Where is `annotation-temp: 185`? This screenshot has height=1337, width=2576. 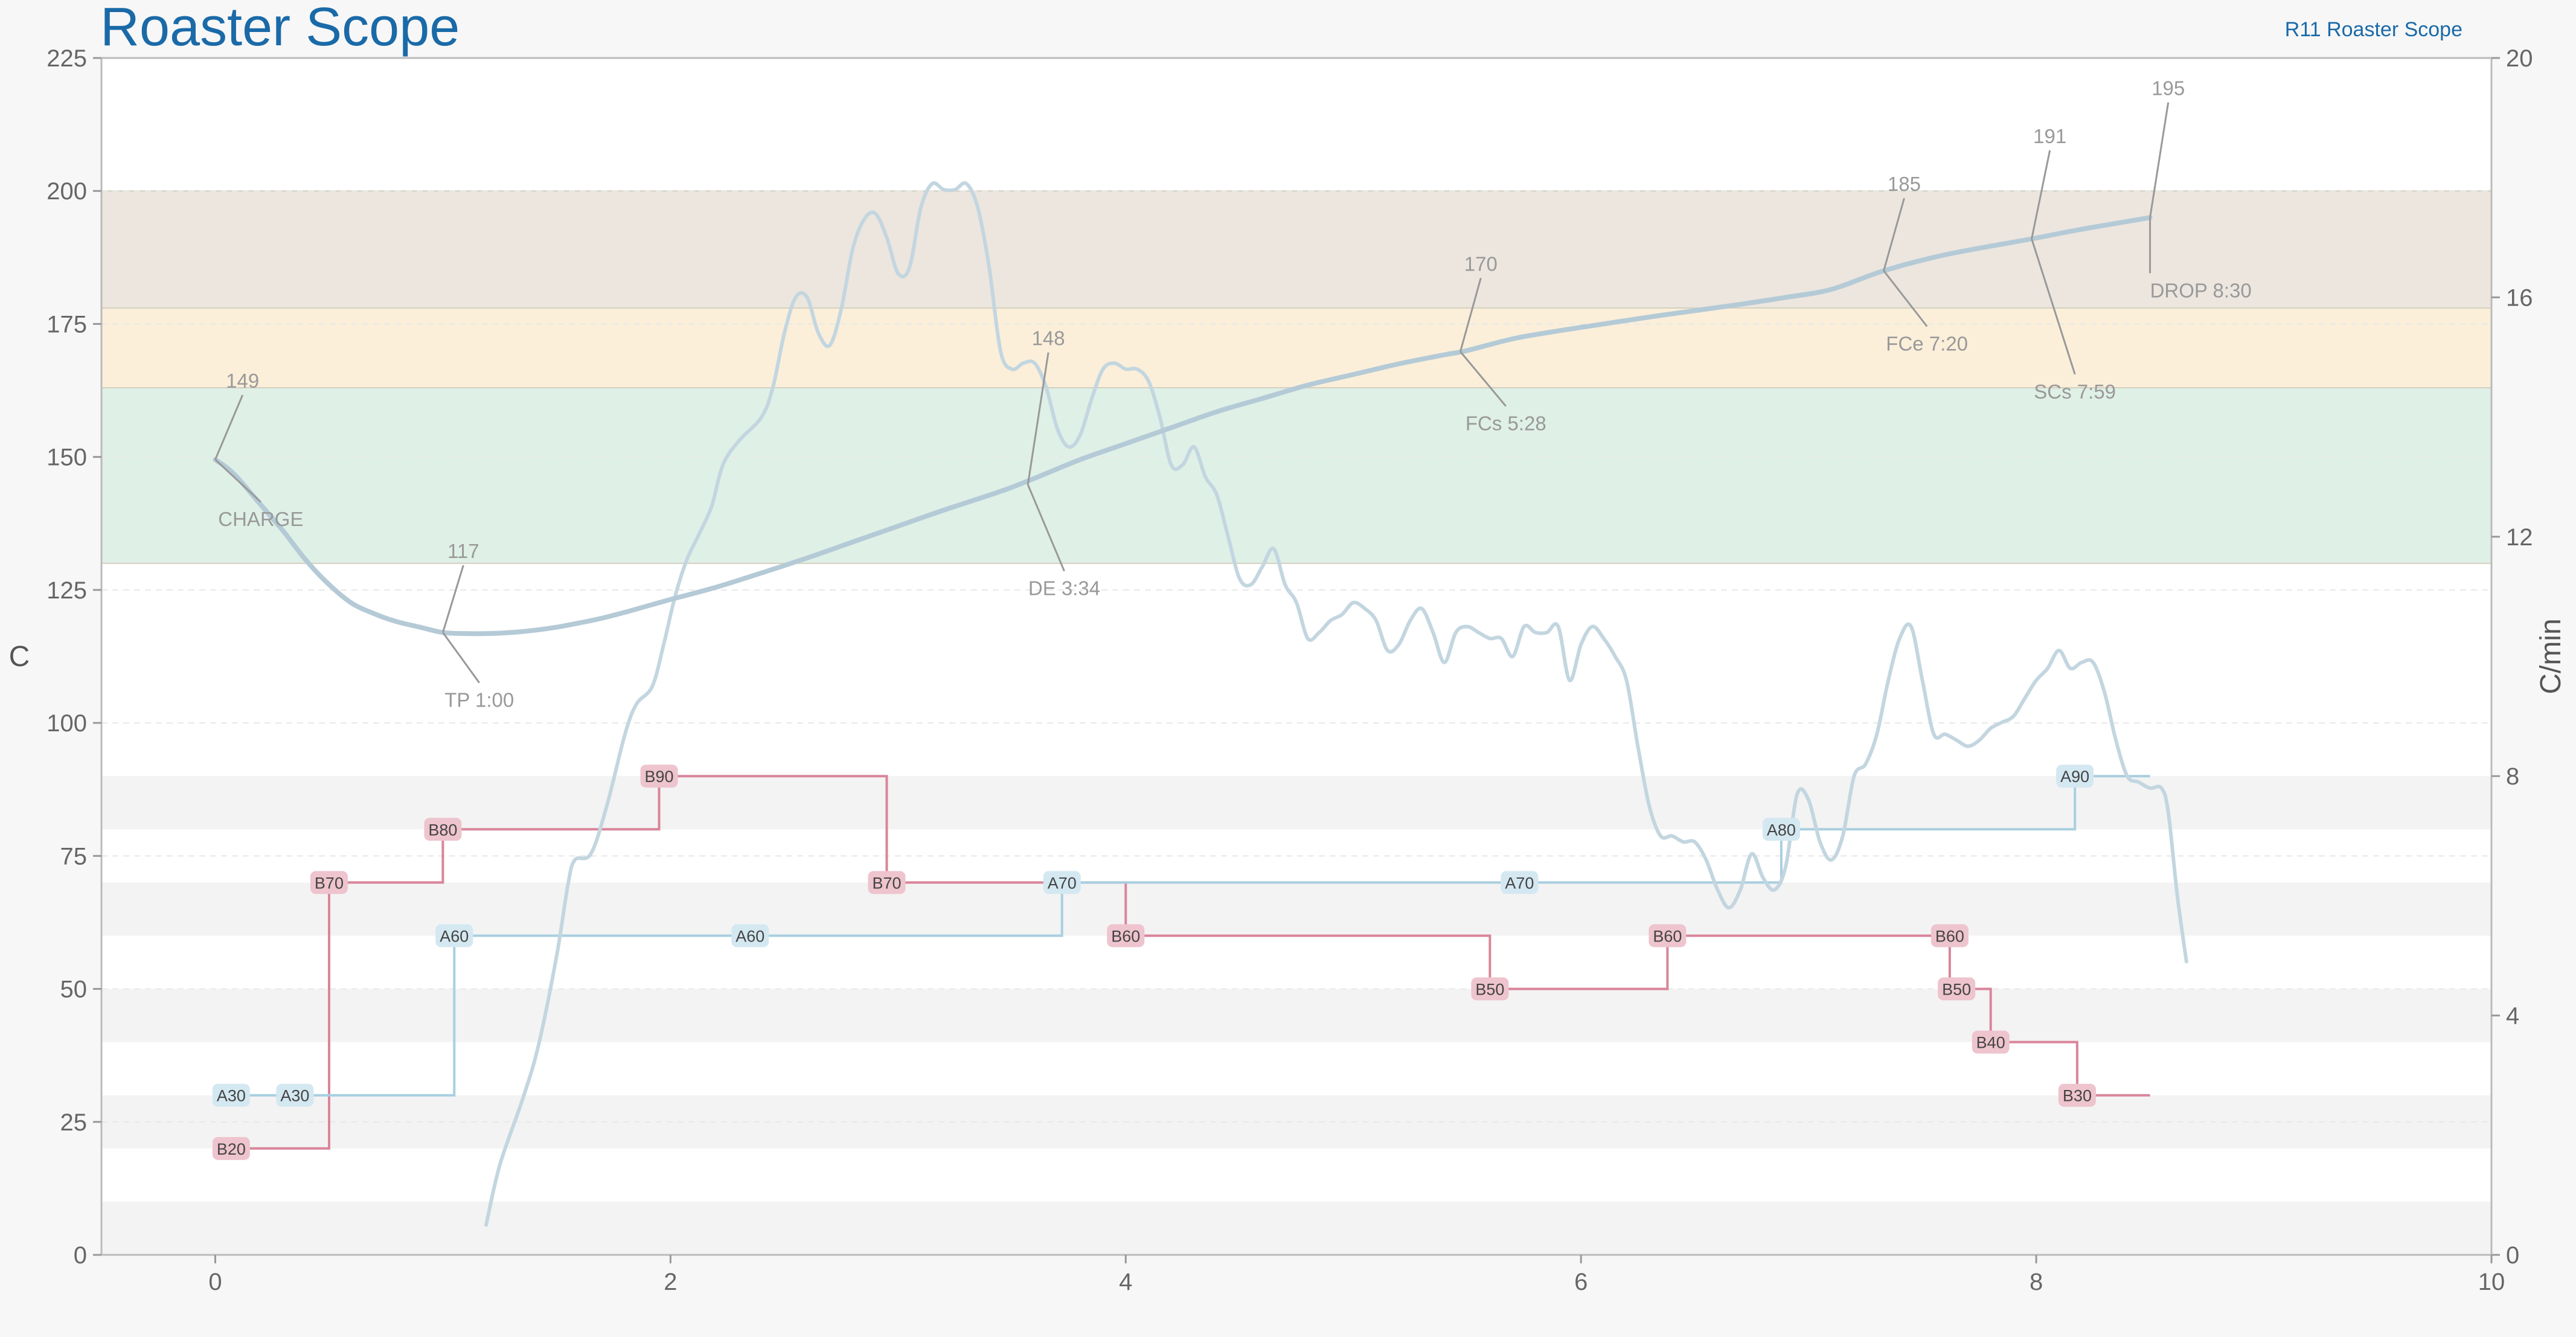
annotation-temp: 185 is located at coordinates (1904, 184).